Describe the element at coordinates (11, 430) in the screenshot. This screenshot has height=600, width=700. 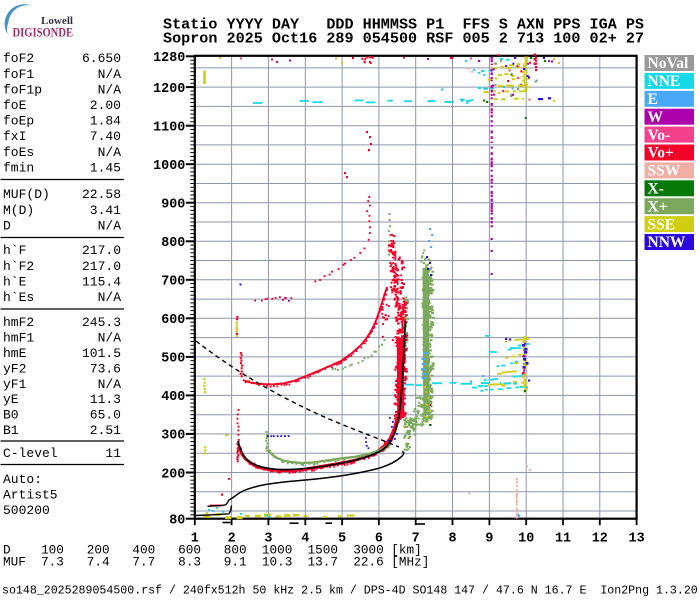
I see `svg-text: B1` at that location.